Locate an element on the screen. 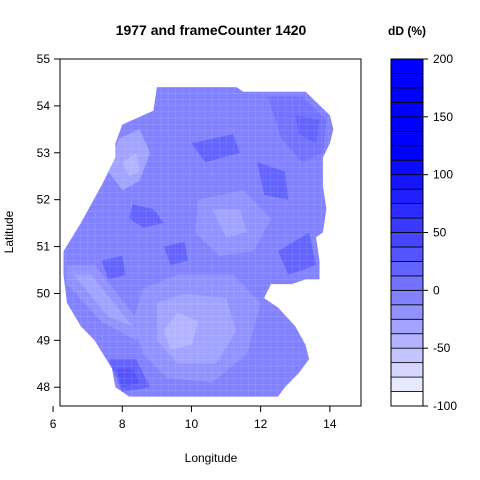 The width and height of the screenshot is (480, 480). x-tick-label: 6 is located at coordinates (53, 424).